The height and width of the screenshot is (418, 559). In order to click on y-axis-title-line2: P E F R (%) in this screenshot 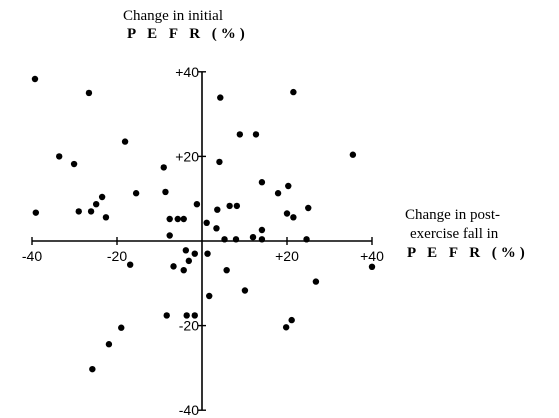, I will do `click(188, 34)`.